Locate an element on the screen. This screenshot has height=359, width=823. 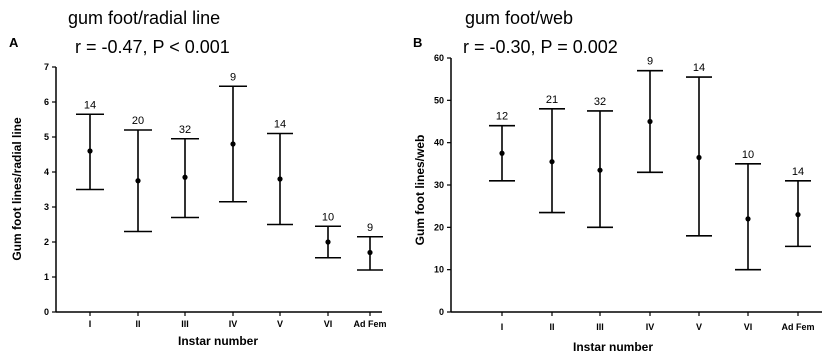
sample-size-label-1: 12 is located at coordinates (502, 117).